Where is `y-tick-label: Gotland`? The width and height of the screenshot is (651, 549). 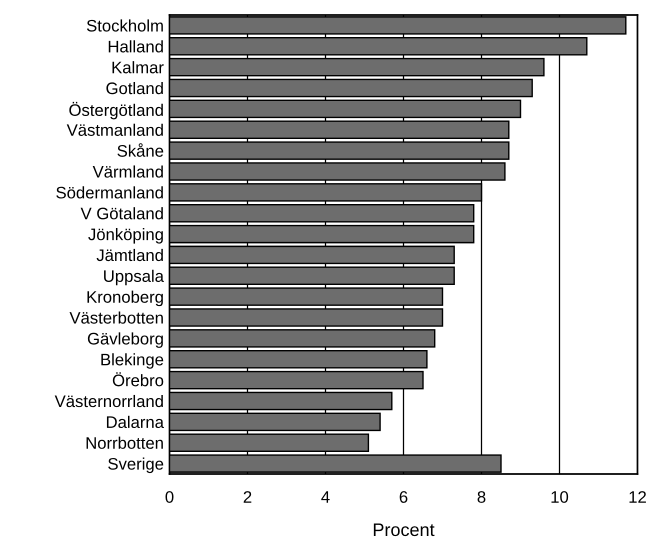
y-tick-label: Gotland is located at coordinates (134, 88).